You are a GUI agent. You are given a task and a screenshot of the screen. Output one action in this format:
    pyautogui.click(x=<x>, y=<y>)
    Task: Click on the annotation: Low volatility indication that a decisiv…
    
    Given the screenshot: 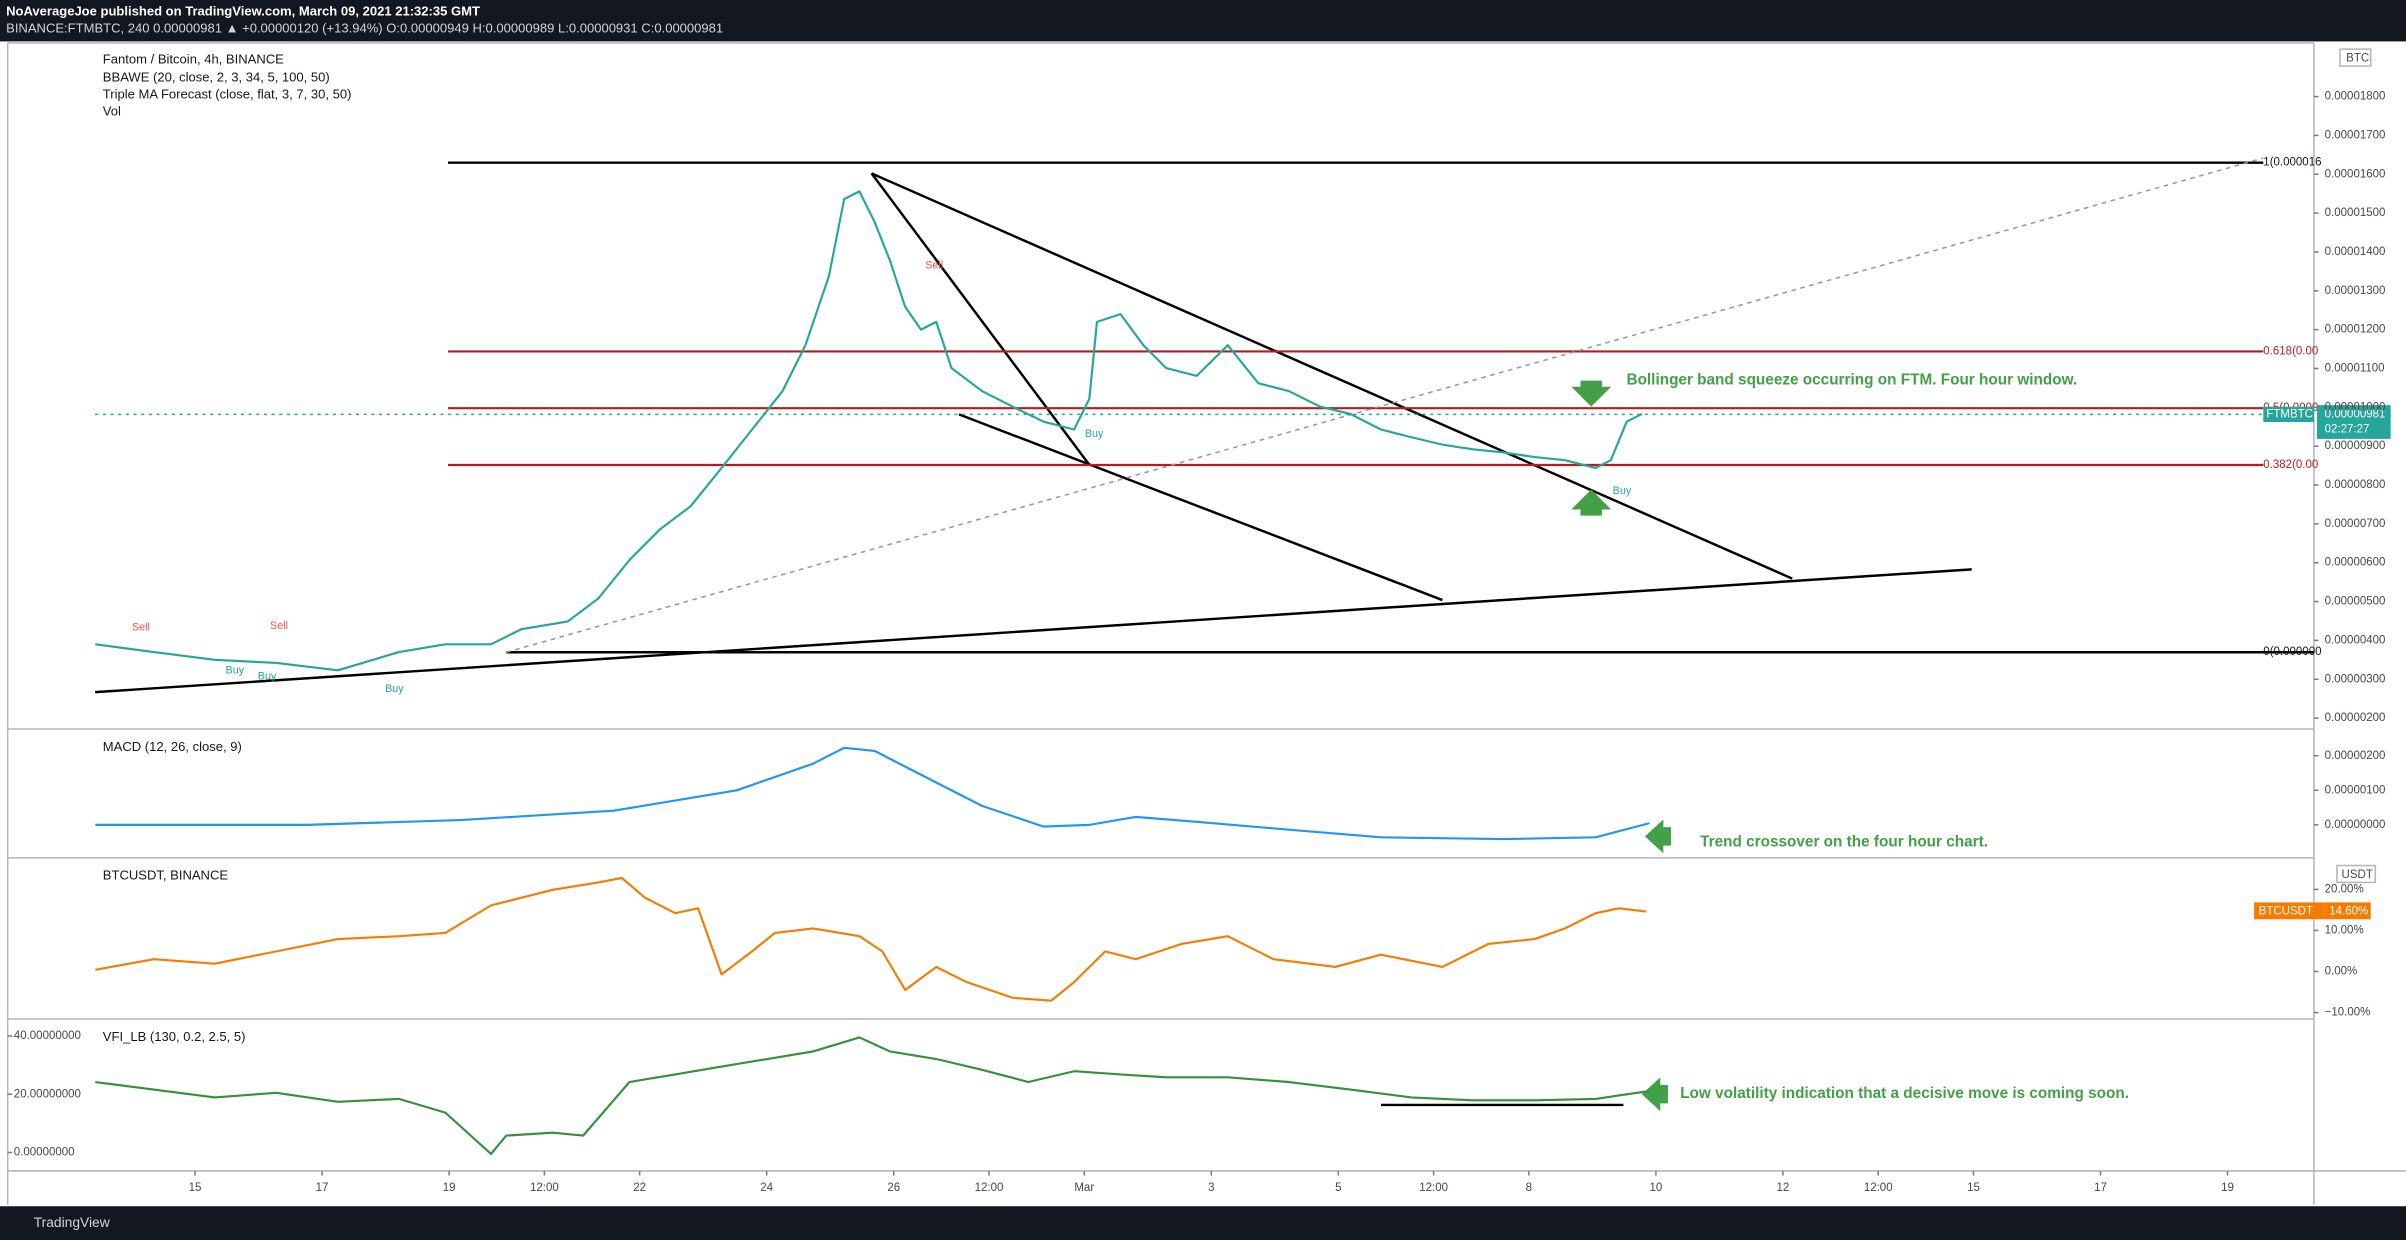 What is the action you would take?
    pyautogui.click(x=1904, y=1093)
    